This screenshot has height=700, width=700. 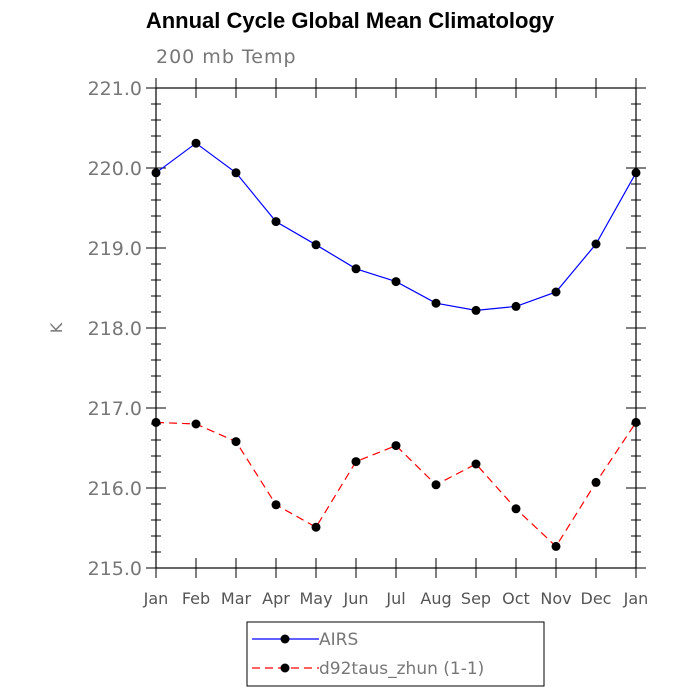 I want to click on x-tick-label: Oct, so click(x=516, y=598).